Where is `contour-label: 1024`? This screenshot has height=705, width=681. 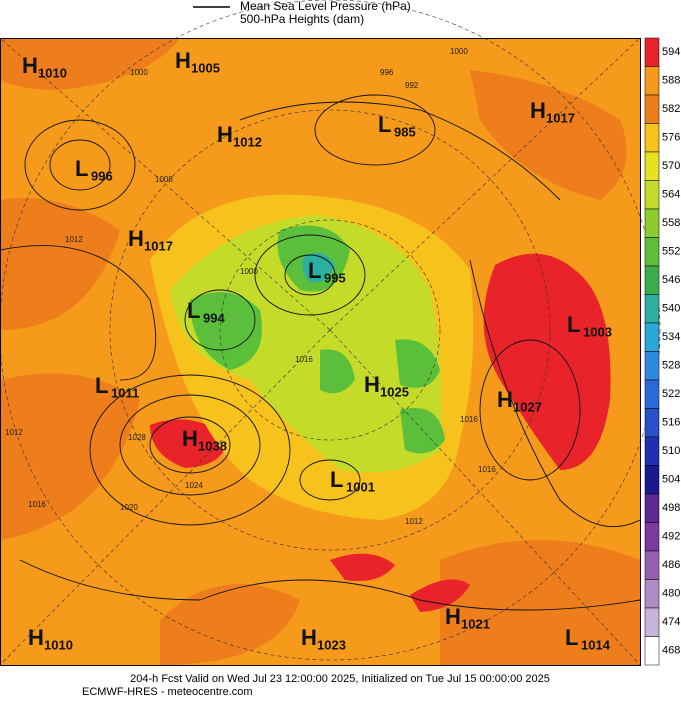
contour-label: 1024 is located at coordinates (194, 485).